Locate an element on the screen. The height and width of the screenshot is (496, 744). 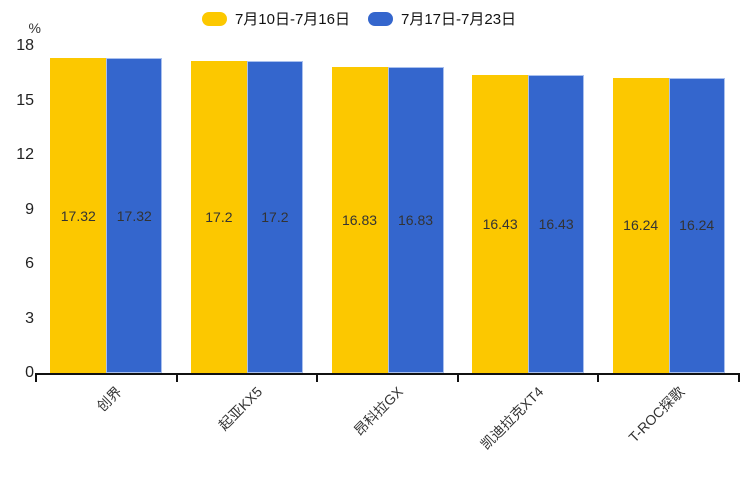
y-axis-tick-label: 12 is located at coordinates (25, 154).